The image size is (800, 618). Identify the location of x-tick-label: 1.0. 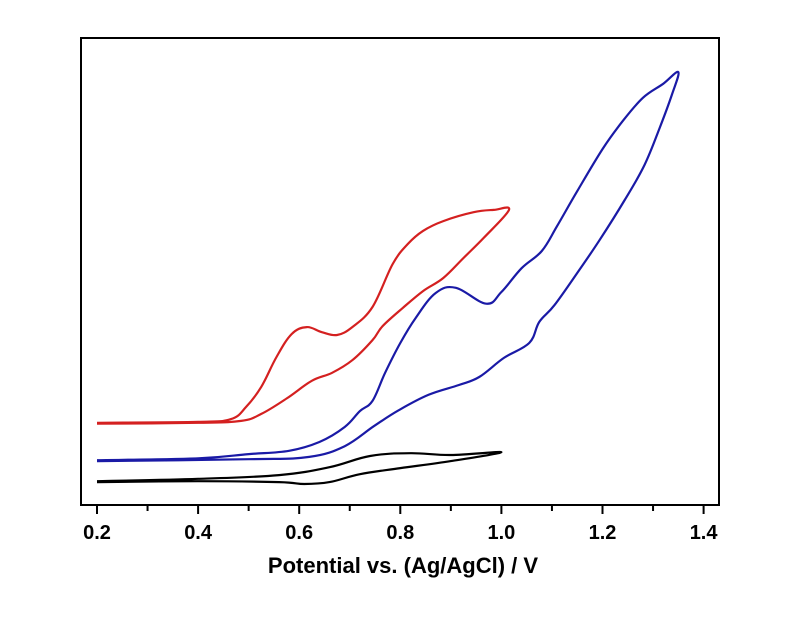
(501, 533).